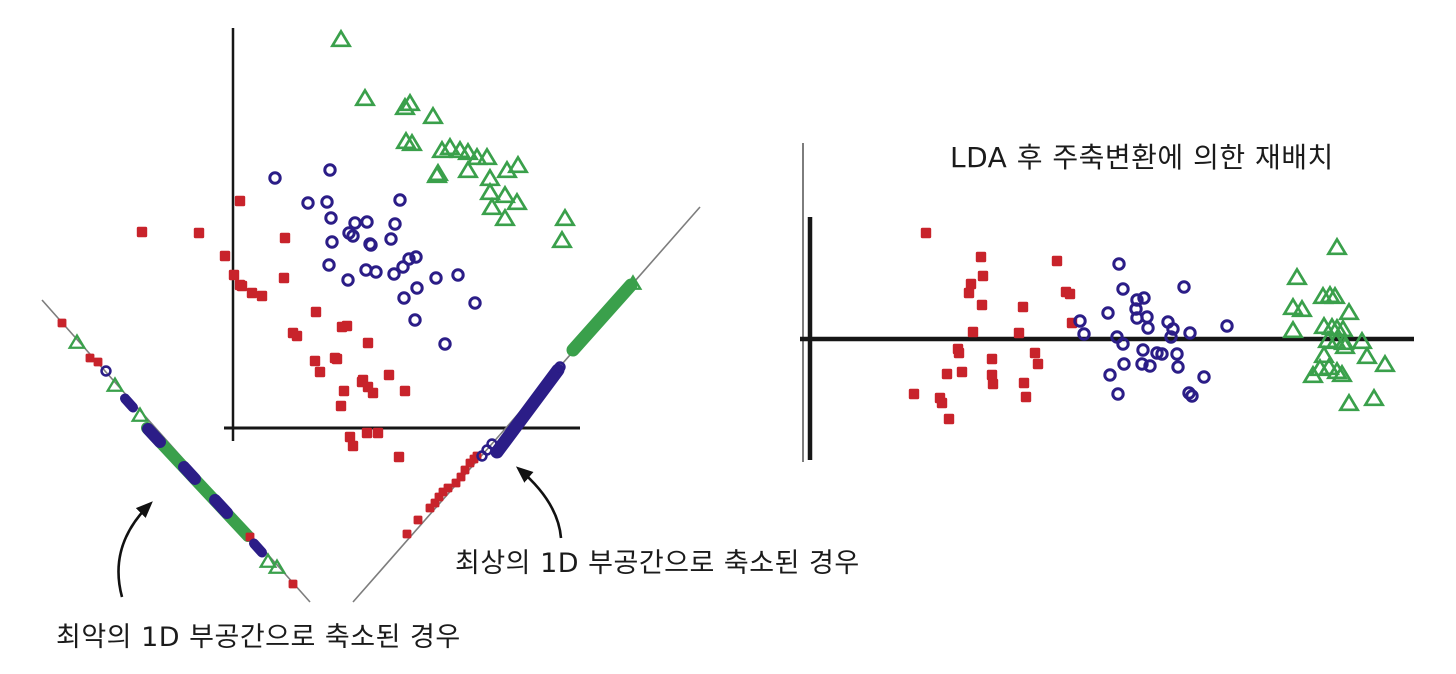 Image resolution: width=1456 pixels, height=674 pixels. I want to click on best-1d-subspace-callout-arrow, so click(539, 502).